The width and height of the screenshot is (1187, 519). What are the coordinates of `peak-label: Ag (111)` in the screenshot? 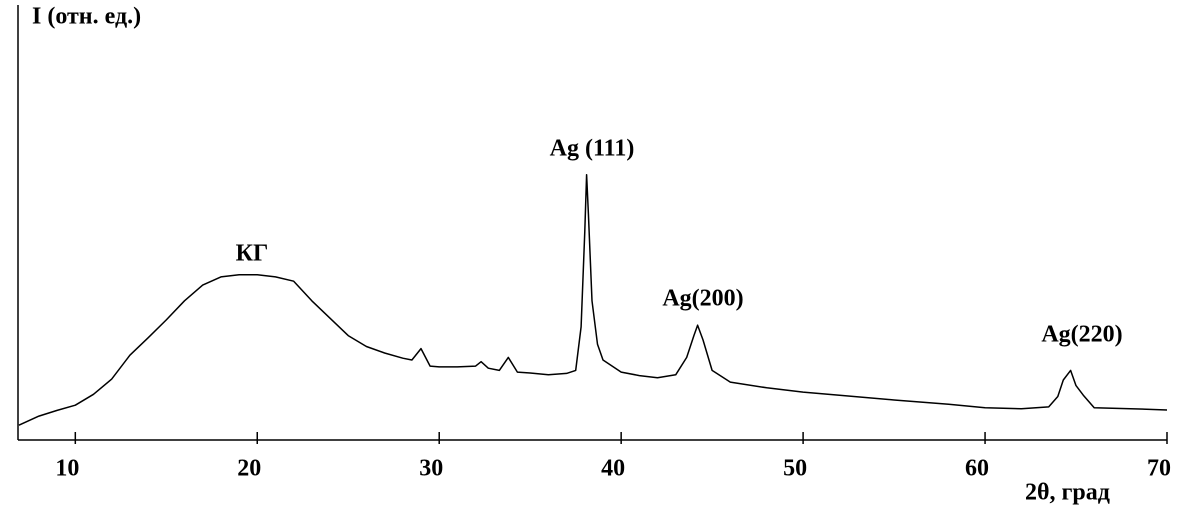 It's located at (592, 149).